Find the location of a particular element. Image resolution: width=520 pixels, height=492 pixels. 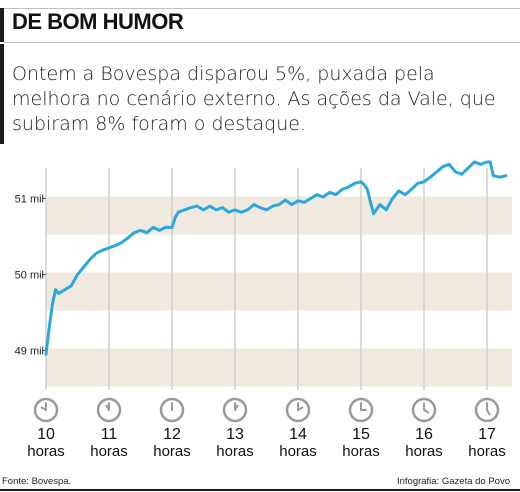

x-tick-hour: 12 is located at coordinates (172, 434).